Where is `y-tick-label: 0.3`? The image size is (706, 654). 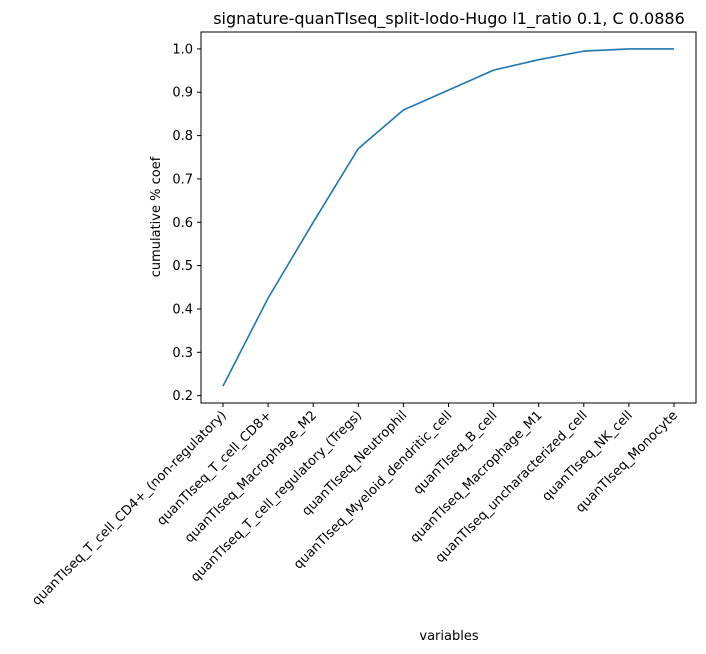
y-tick-label: 0.3 is located at coordinates (182, 353).